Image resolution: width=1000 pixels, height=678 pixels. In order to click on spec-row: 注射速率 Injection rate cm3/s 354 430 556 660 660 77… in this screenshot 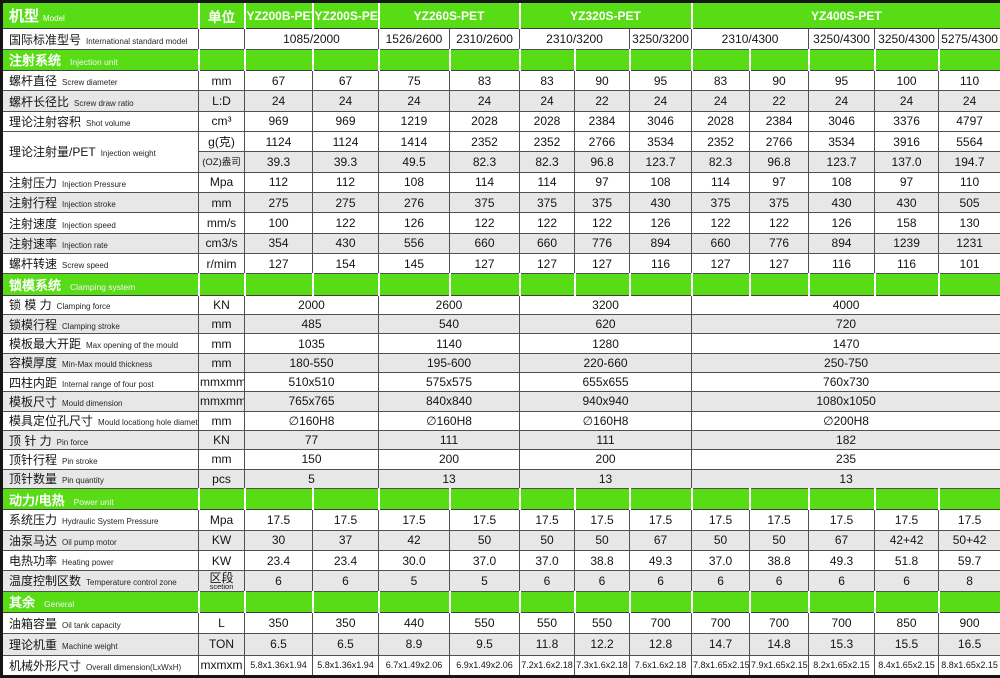, I will do `click(500, 243)`.